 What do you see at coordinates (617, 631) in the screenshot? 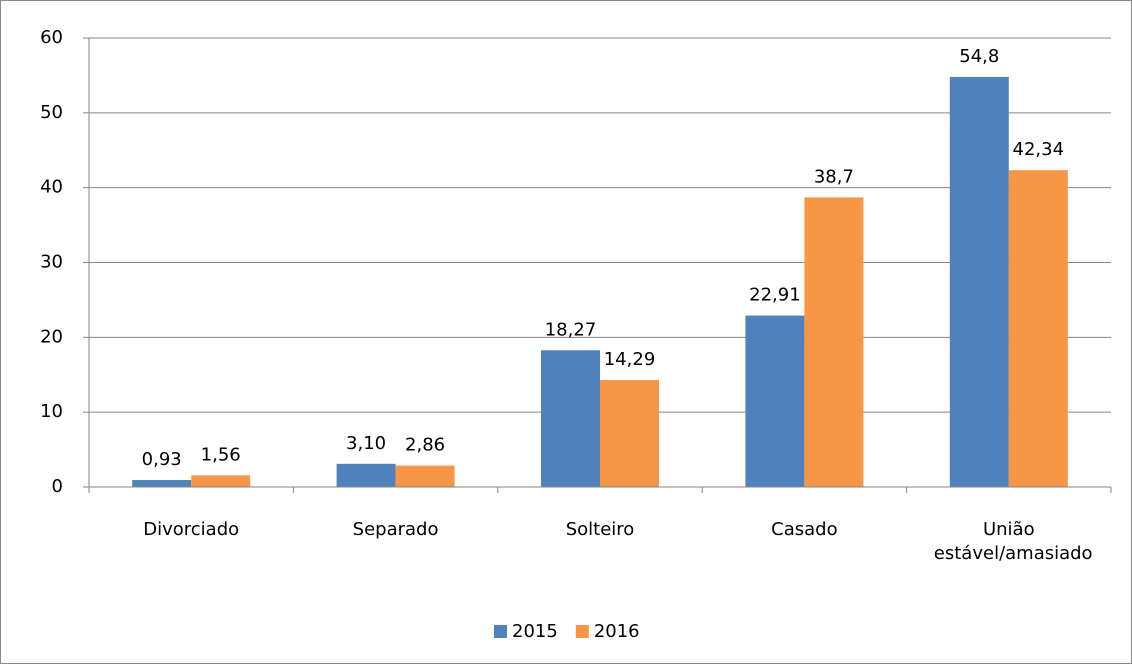
I see `legend-label: 2016` at bounding box center [617, 631].